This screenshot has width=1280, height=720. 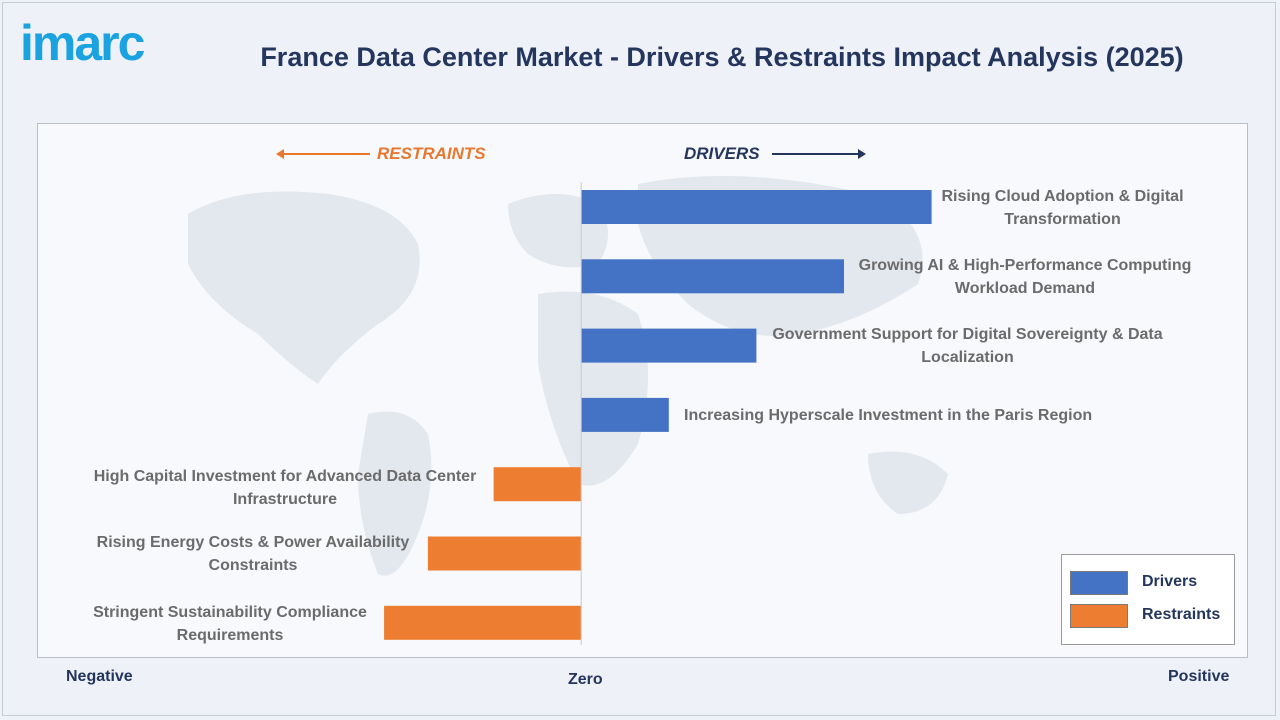 What do you see at coordinates (99, 676) in the screenshot?
I see `axis-negative-label: Negative` at bounding box center [99, 676].